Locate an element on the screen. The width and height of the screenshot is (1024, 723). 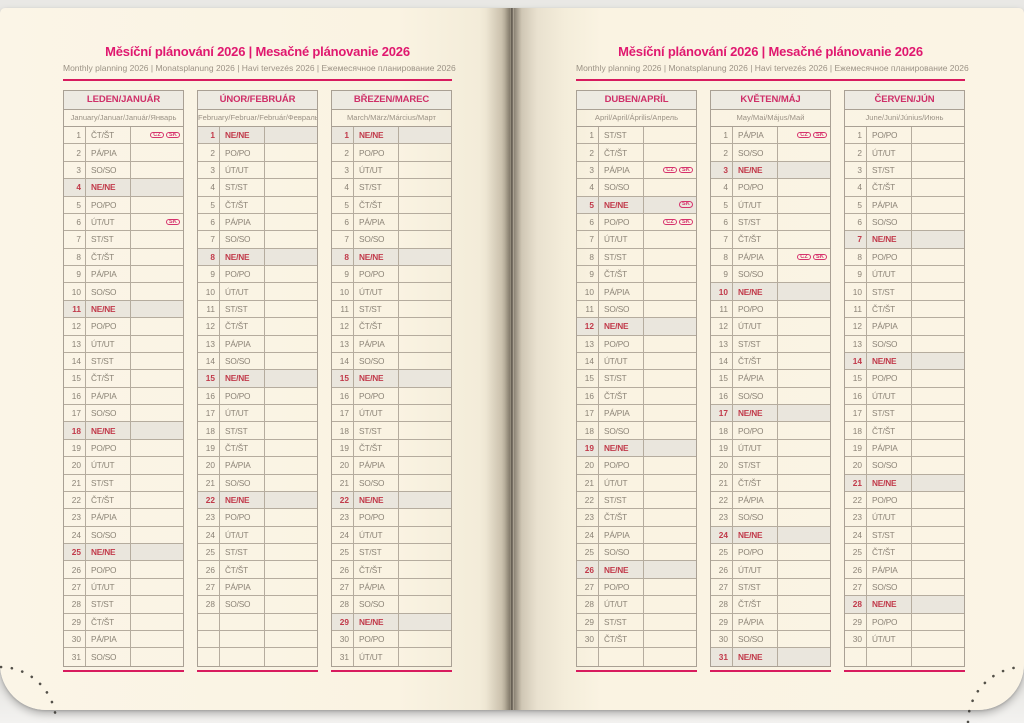
day-row-2: 2 ÚT/UT is located at coordinates (904, 153).